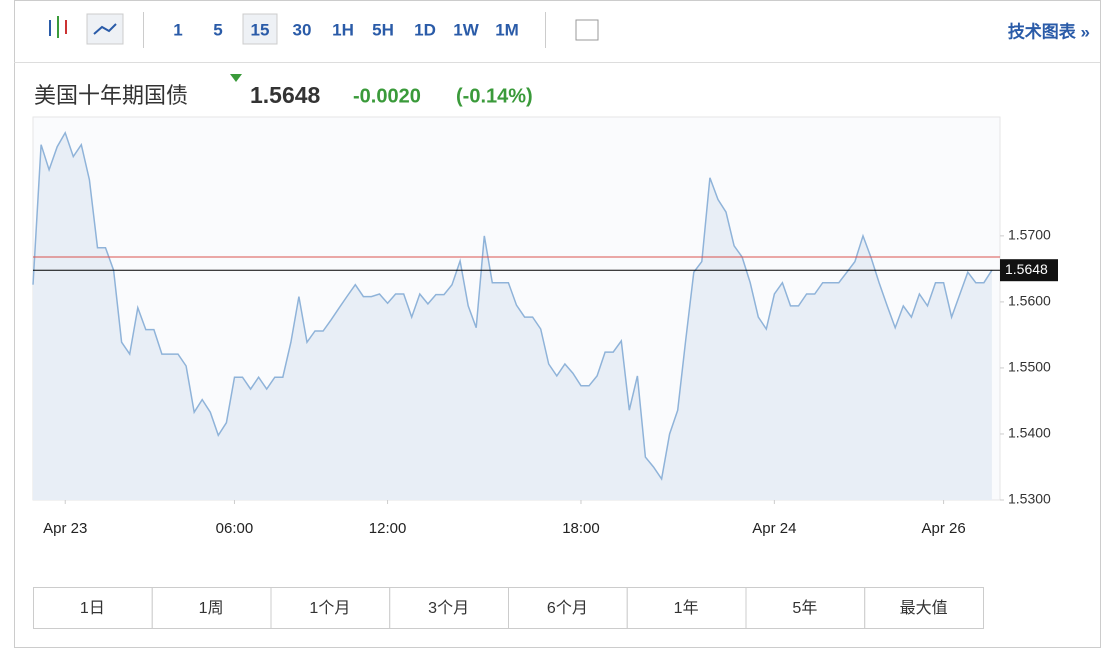 Image resolution: width=1112 pixels, height=661 pixels. Describe the element at coordinates (943, 528) in the screenshot. I see `x-tick-label: Apr 26` at that location.